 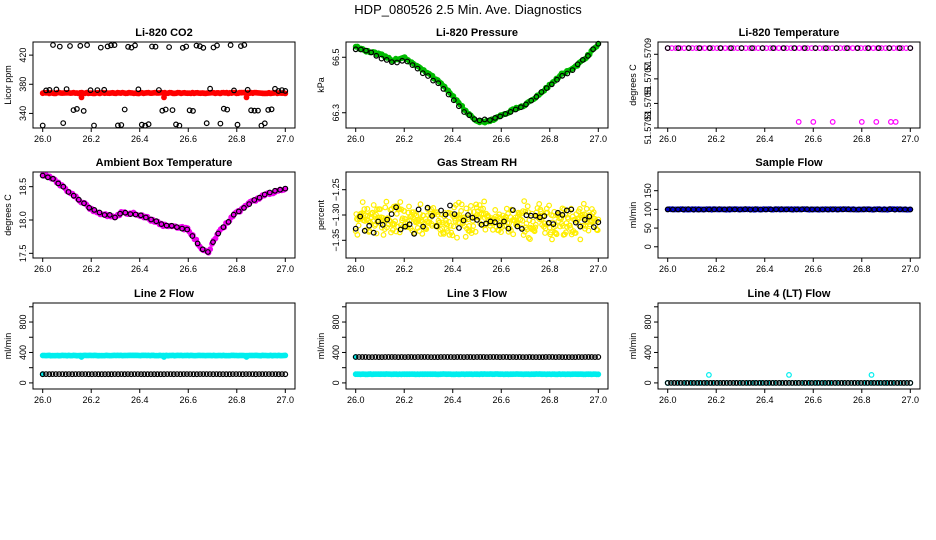 What do you see at coordinates (477, 82) in the screenshot?
I see `series-pressure-raw-` at bounding box center [477, 82].